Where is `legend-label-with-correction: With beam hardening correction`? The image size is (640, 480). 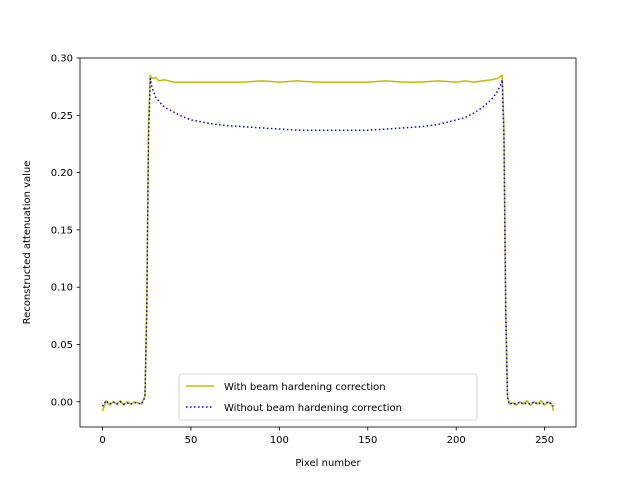 legend-label-with-correction: With beam hardening correction is located at coordinates (305, 387).